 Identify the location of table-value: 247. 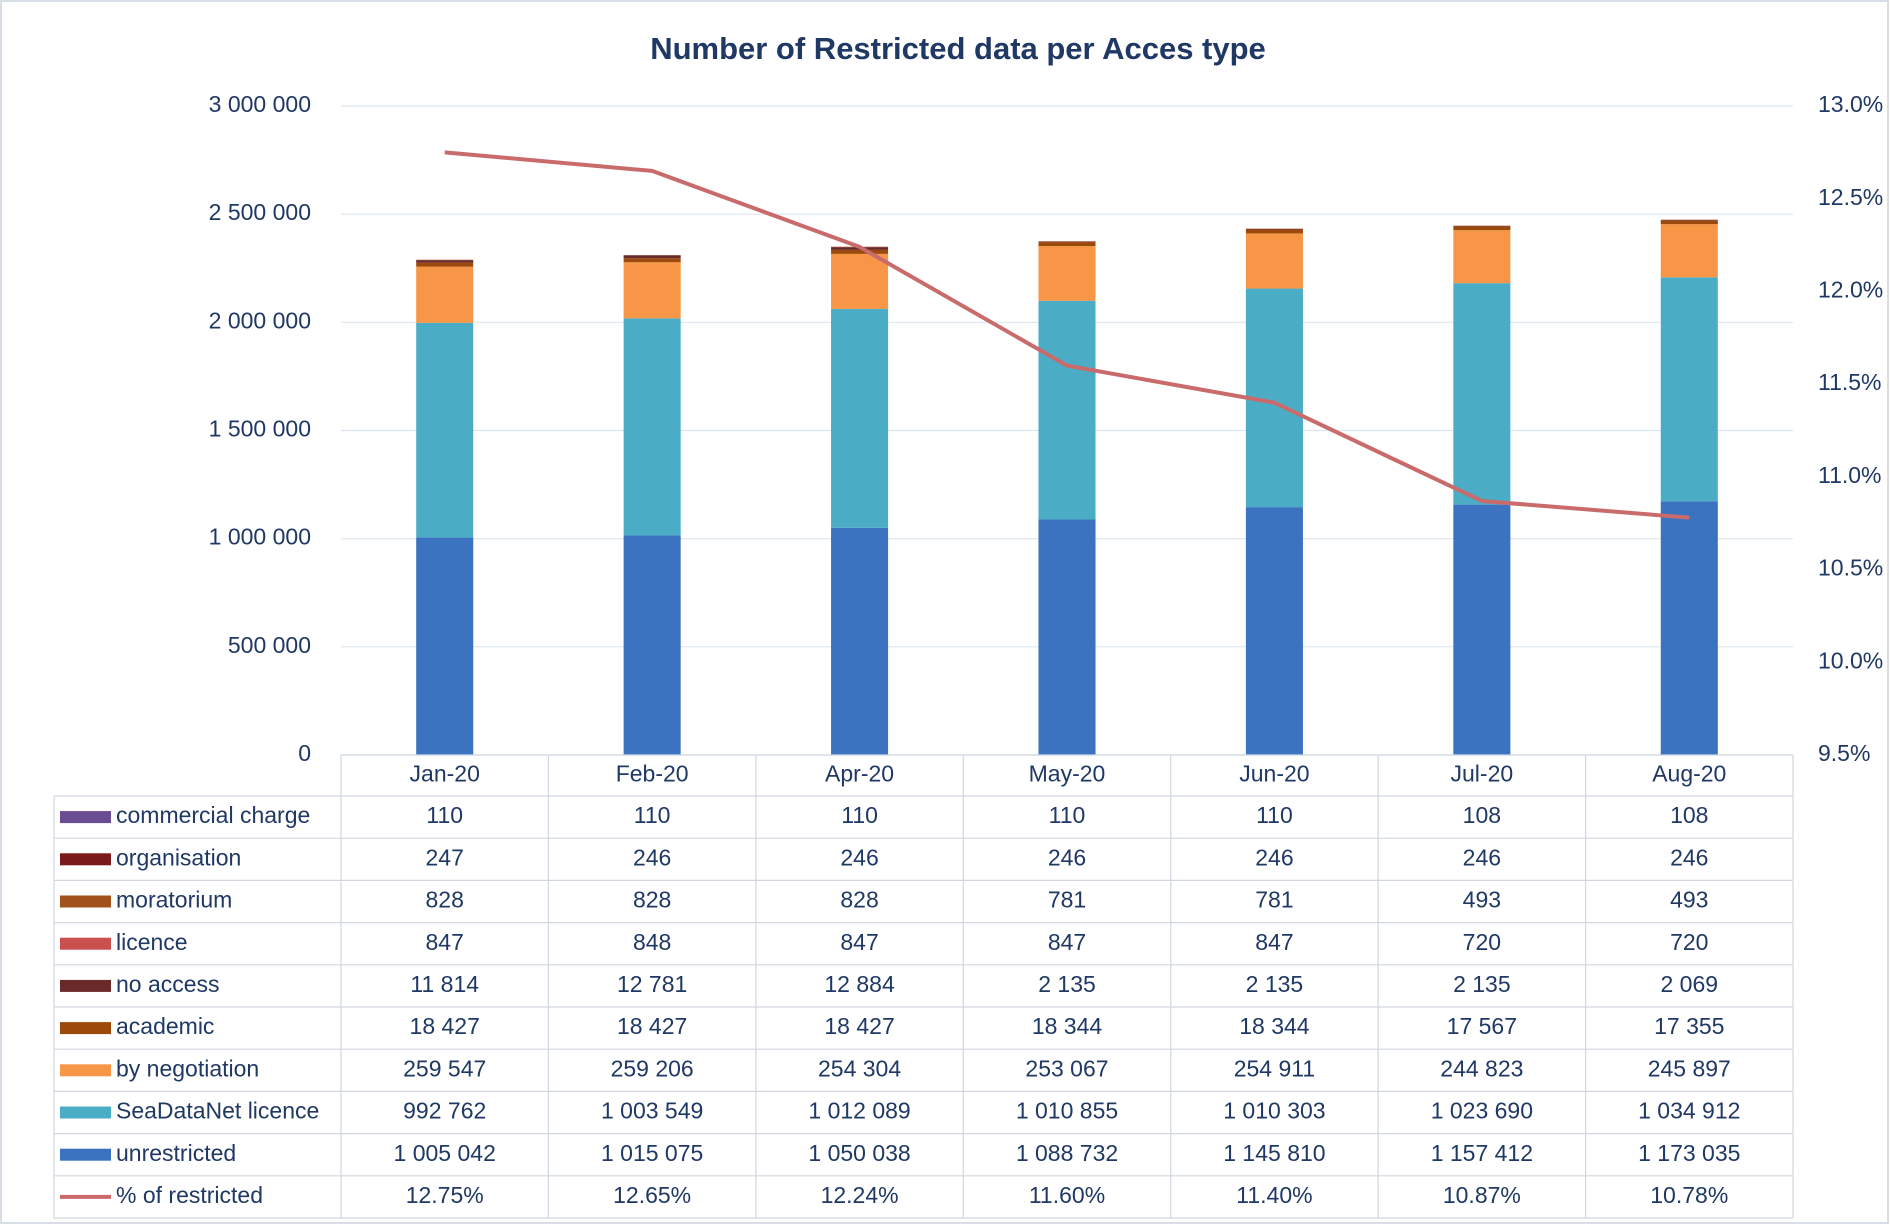
(445, 857).